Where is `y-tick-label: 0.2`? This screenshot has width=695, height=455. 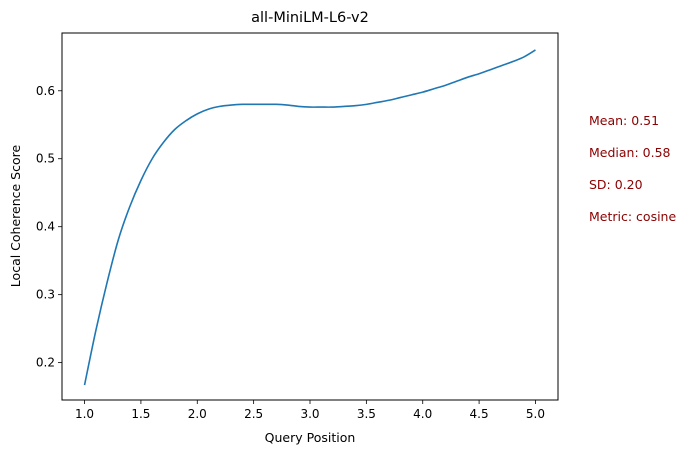
y-tick-label: 0.2 is located at coordinates (45, 363).